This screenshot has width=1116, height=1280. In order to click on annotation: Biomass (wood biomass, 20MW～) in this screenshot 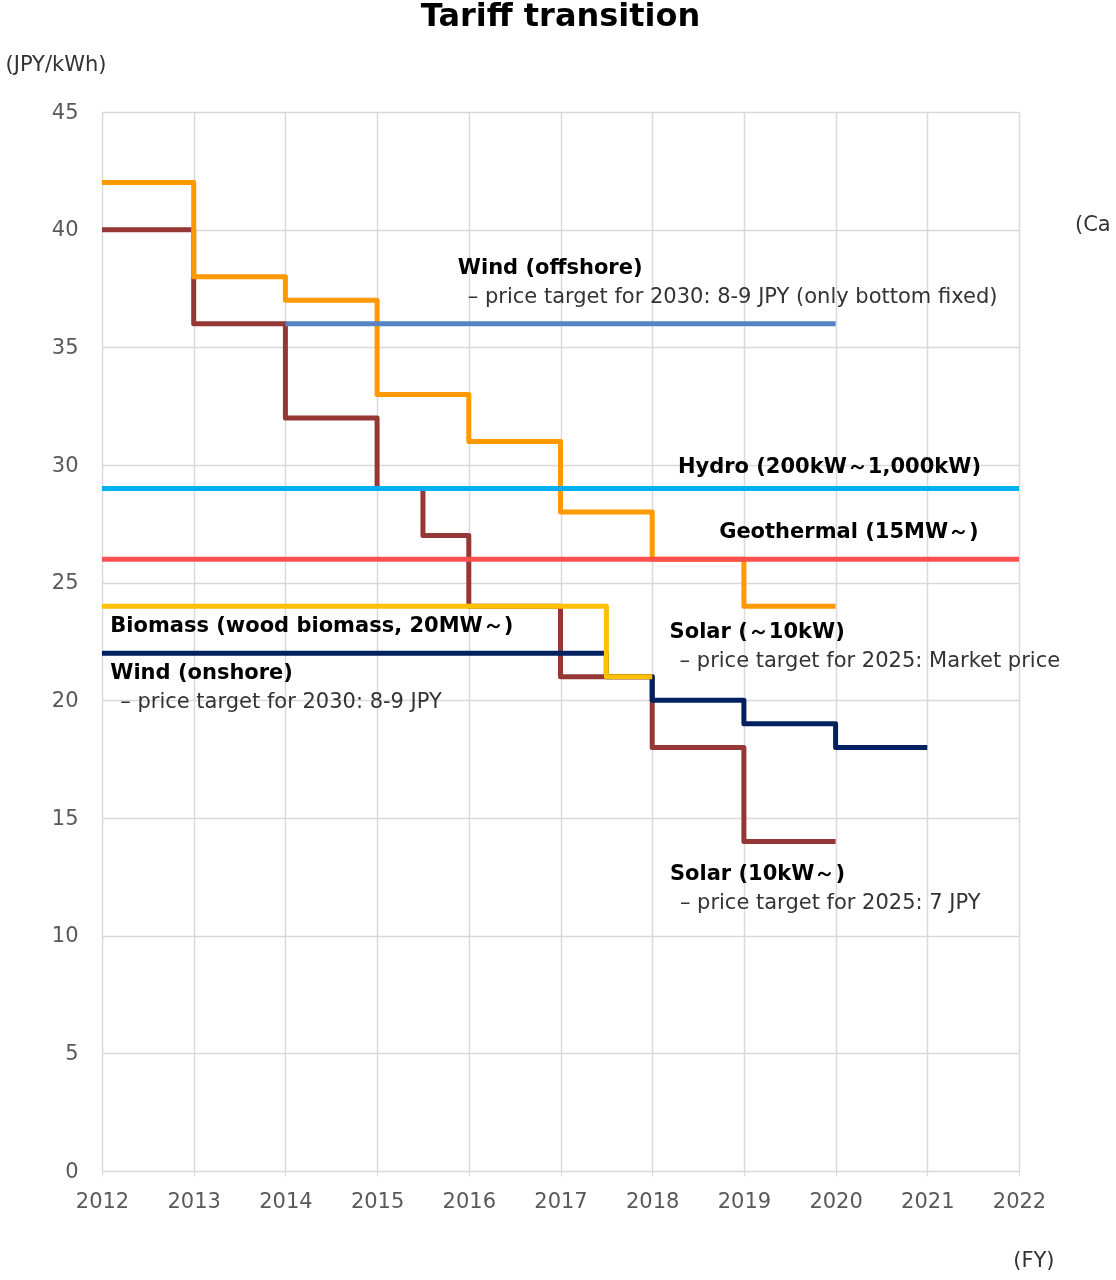, I will do `click(312, 625)`.